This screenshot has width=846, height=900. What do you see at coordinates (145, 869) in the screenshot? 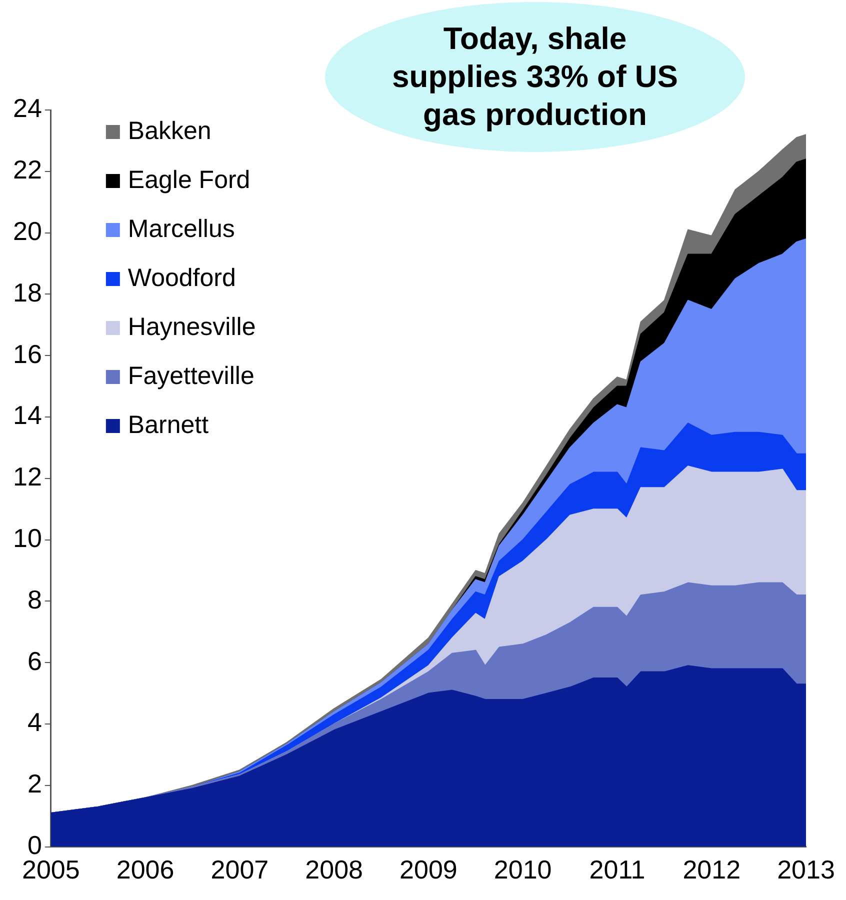
I see `x-tick-label: 2006` at bounding box center [145, 869].